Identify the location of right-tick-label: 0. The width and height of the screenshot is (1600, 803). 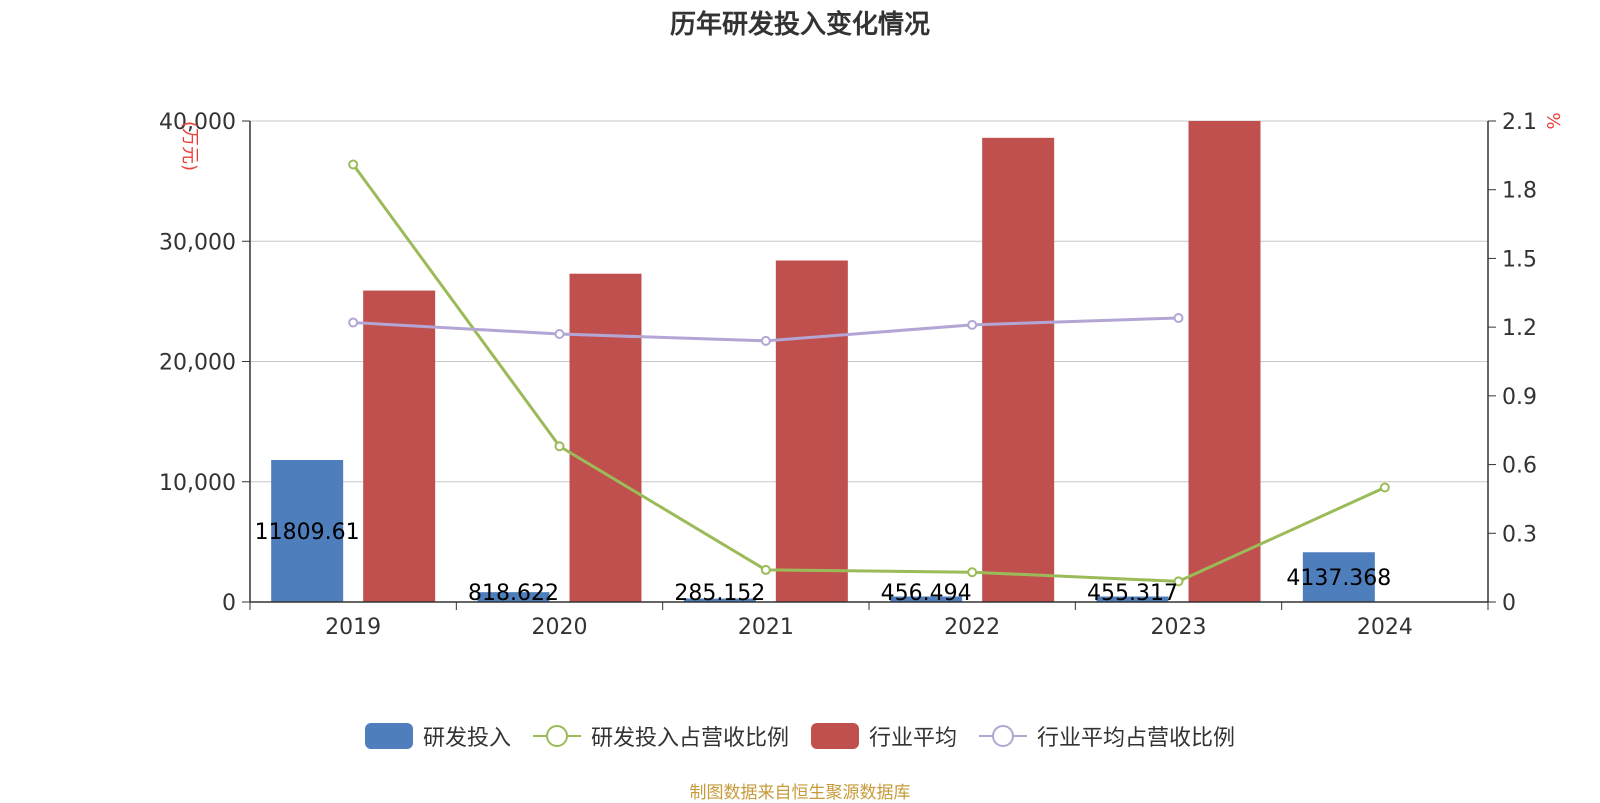
(1509, 603).